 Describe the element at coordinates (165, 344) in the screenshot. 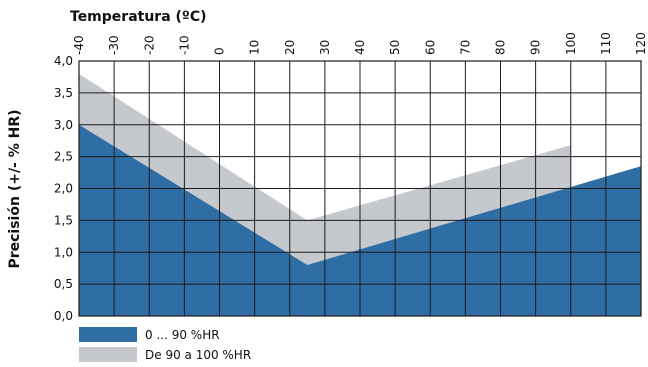

I see `legend: 0 ... 90 %HR De 90 a 100 %HR` at that location.